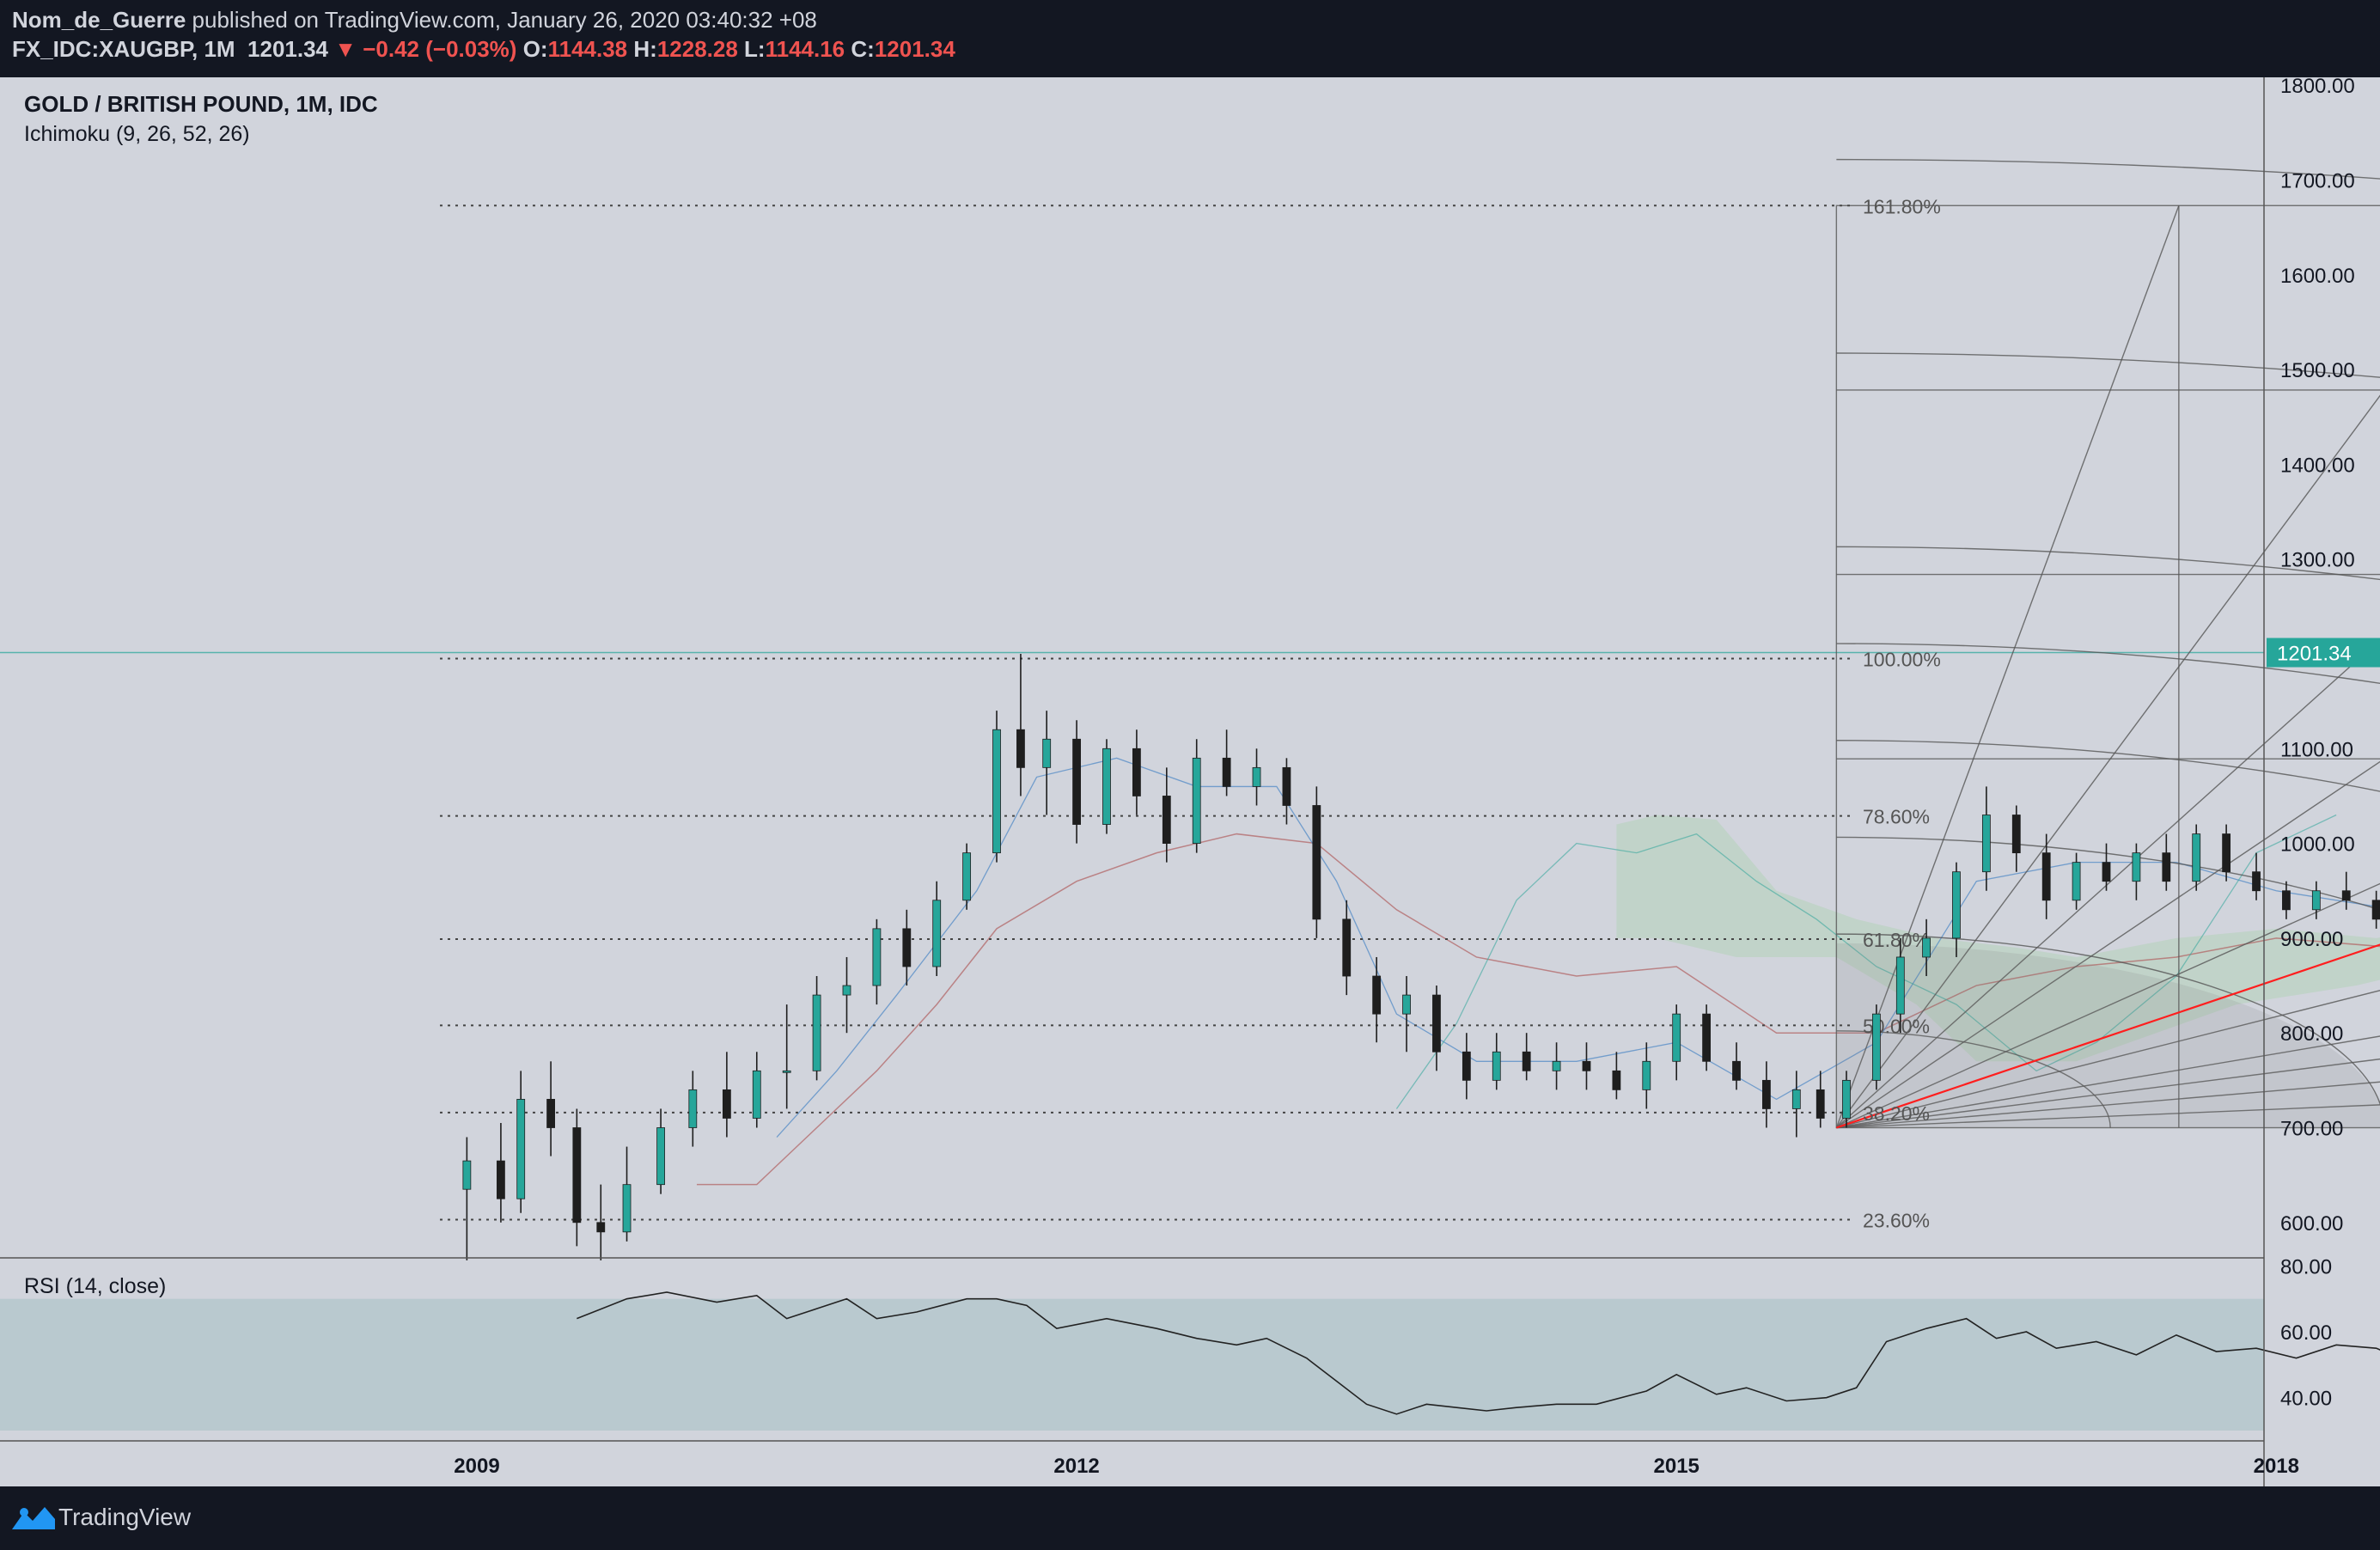 The image size is (2380, 1550). I want to click on gann-main-diagonal, so click(2108, 1036).